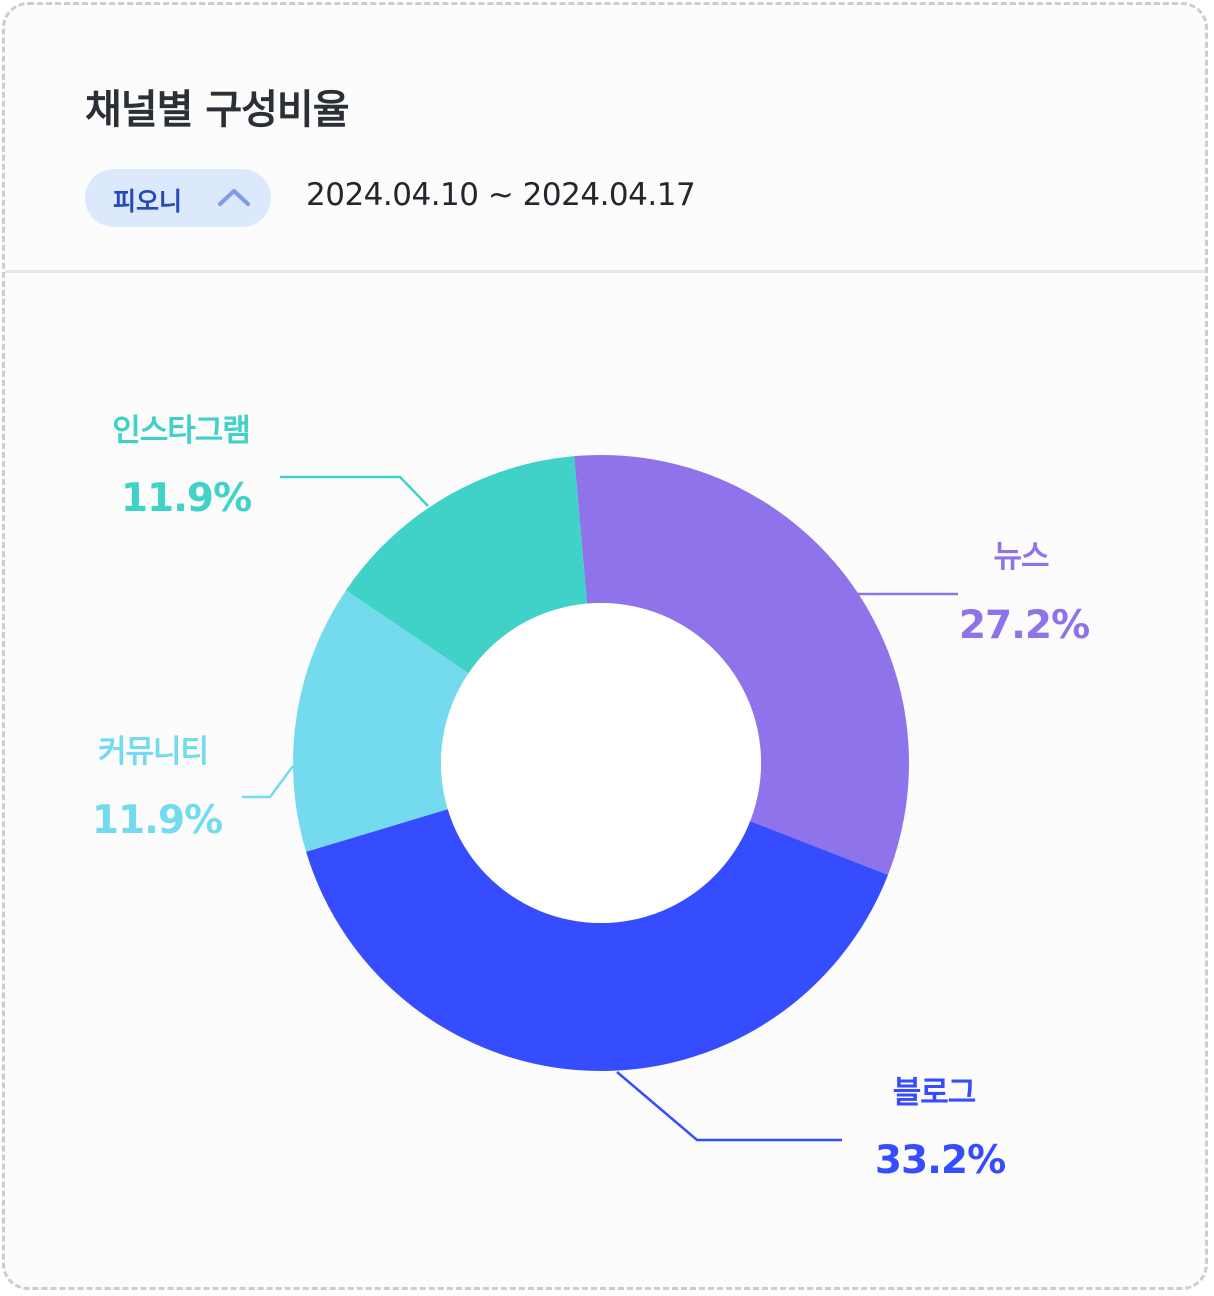 This screenshot has width=1214, height=1296. I want to click on slice-label-4: 인스타그램, so click(181, 431).